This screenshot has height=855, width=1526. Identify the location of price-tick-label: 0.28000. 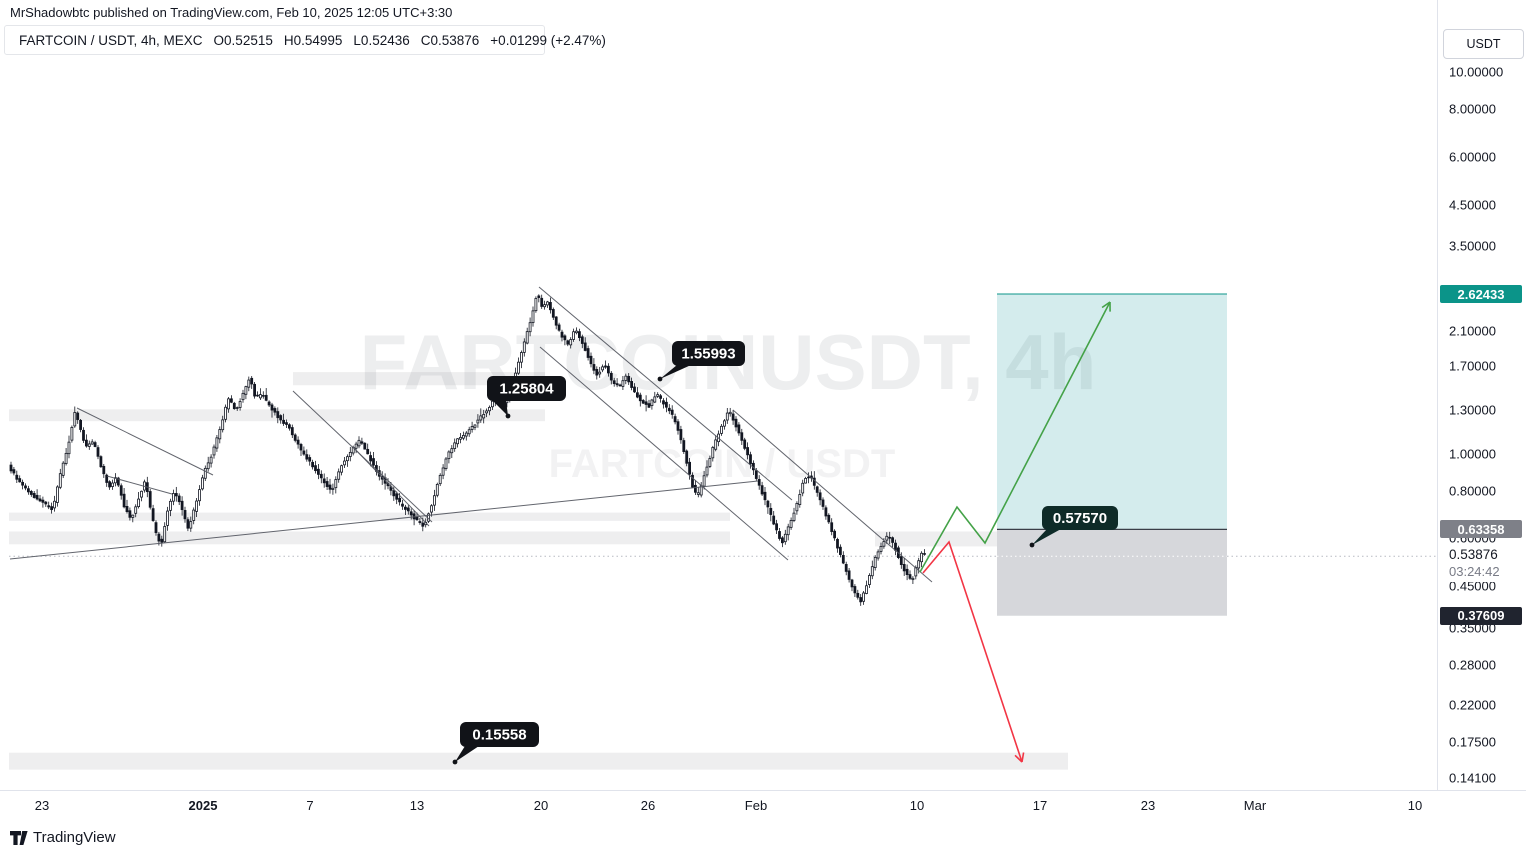
(1472, 665).